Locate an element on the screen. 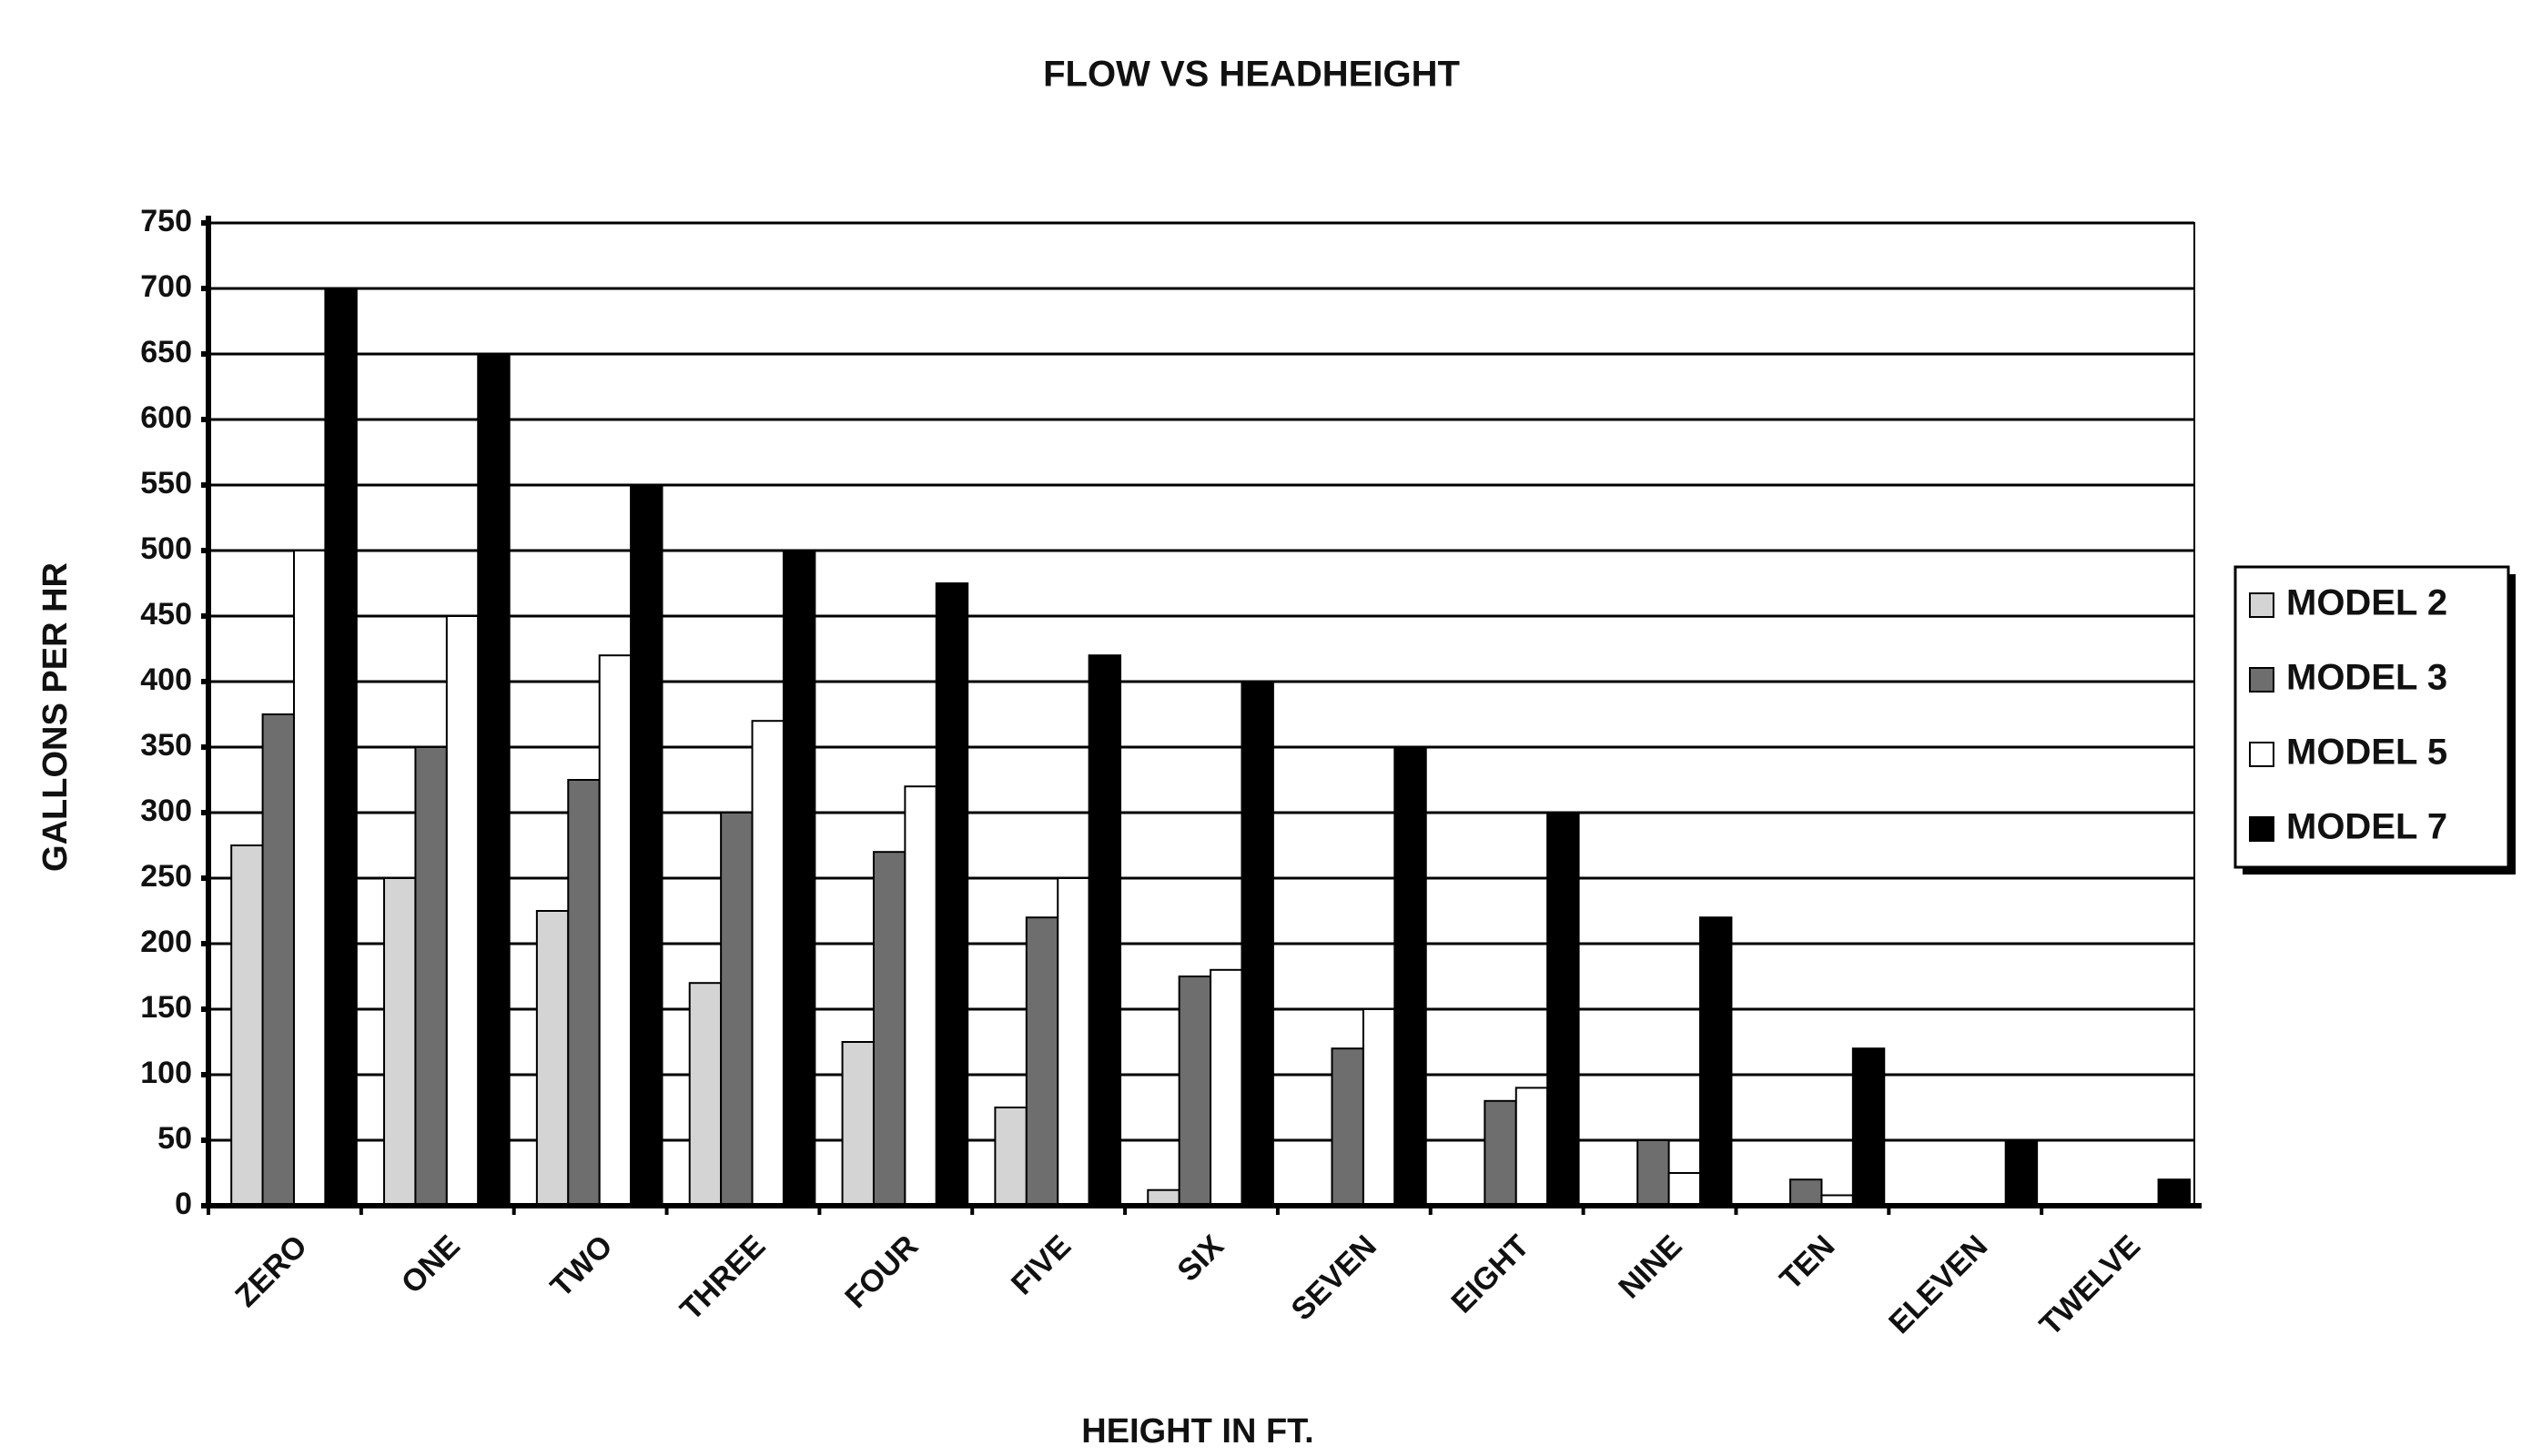 This screenshot has height=1456, width=2532. y-tick-label: 650 is located at coordinates (166, 352).